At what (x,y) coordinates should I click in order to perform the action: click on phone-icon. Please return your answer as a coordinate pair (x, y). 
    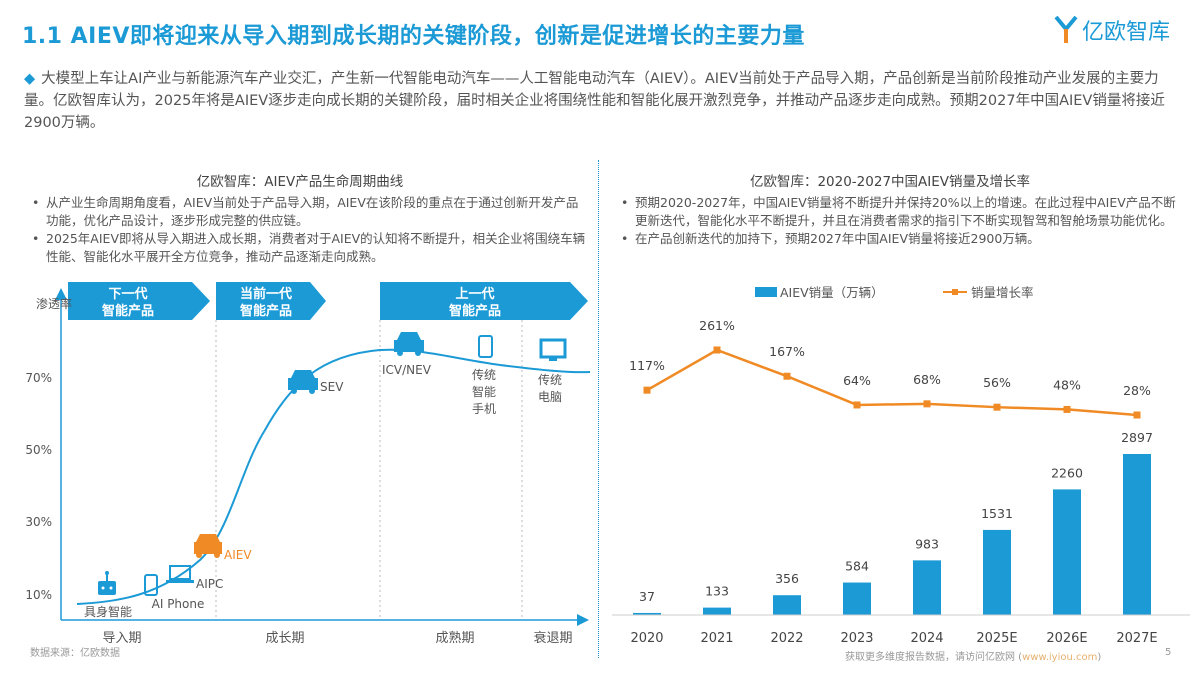
    Looking at the image, I should click on (485, 346).